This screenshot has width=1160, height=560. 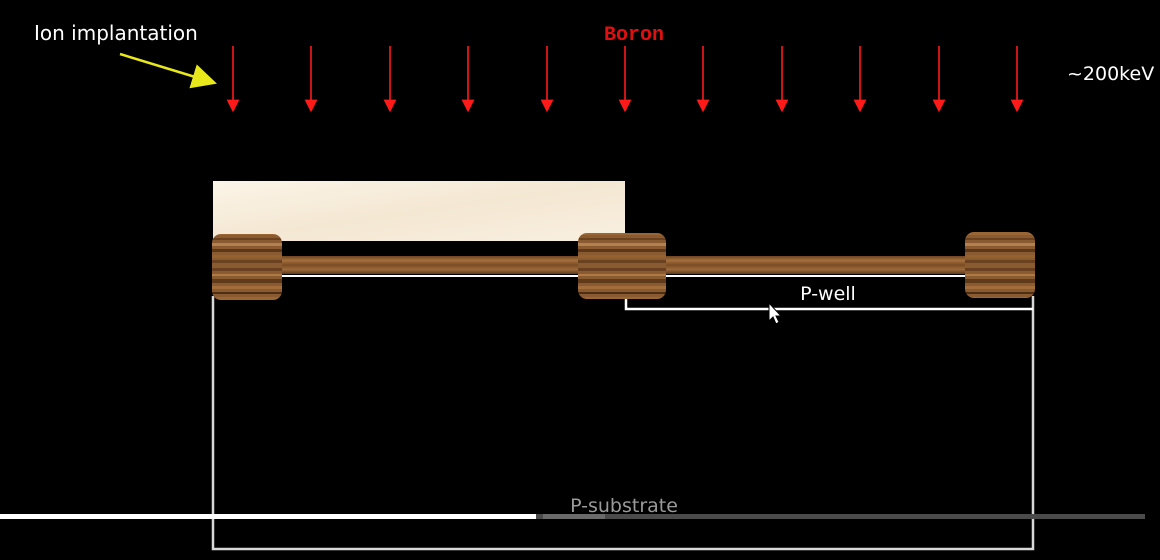 What do you see at coordinates (775, 313) in the screenshot?
I see `mouse-pointer-icon` at bounding box center [775, 313].